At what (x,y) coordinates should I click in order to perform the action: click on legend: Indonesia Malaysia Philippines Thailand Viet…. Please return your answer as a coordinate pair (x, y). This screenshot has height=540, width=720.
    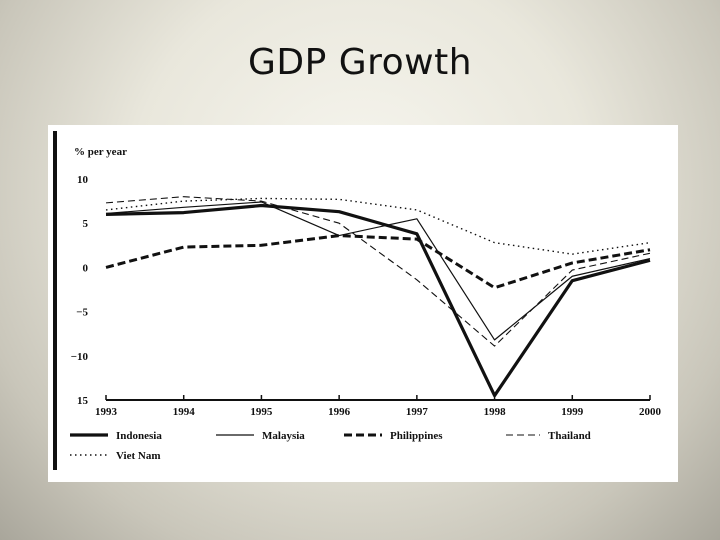
    Looking at the image, I should click on (330, 446).